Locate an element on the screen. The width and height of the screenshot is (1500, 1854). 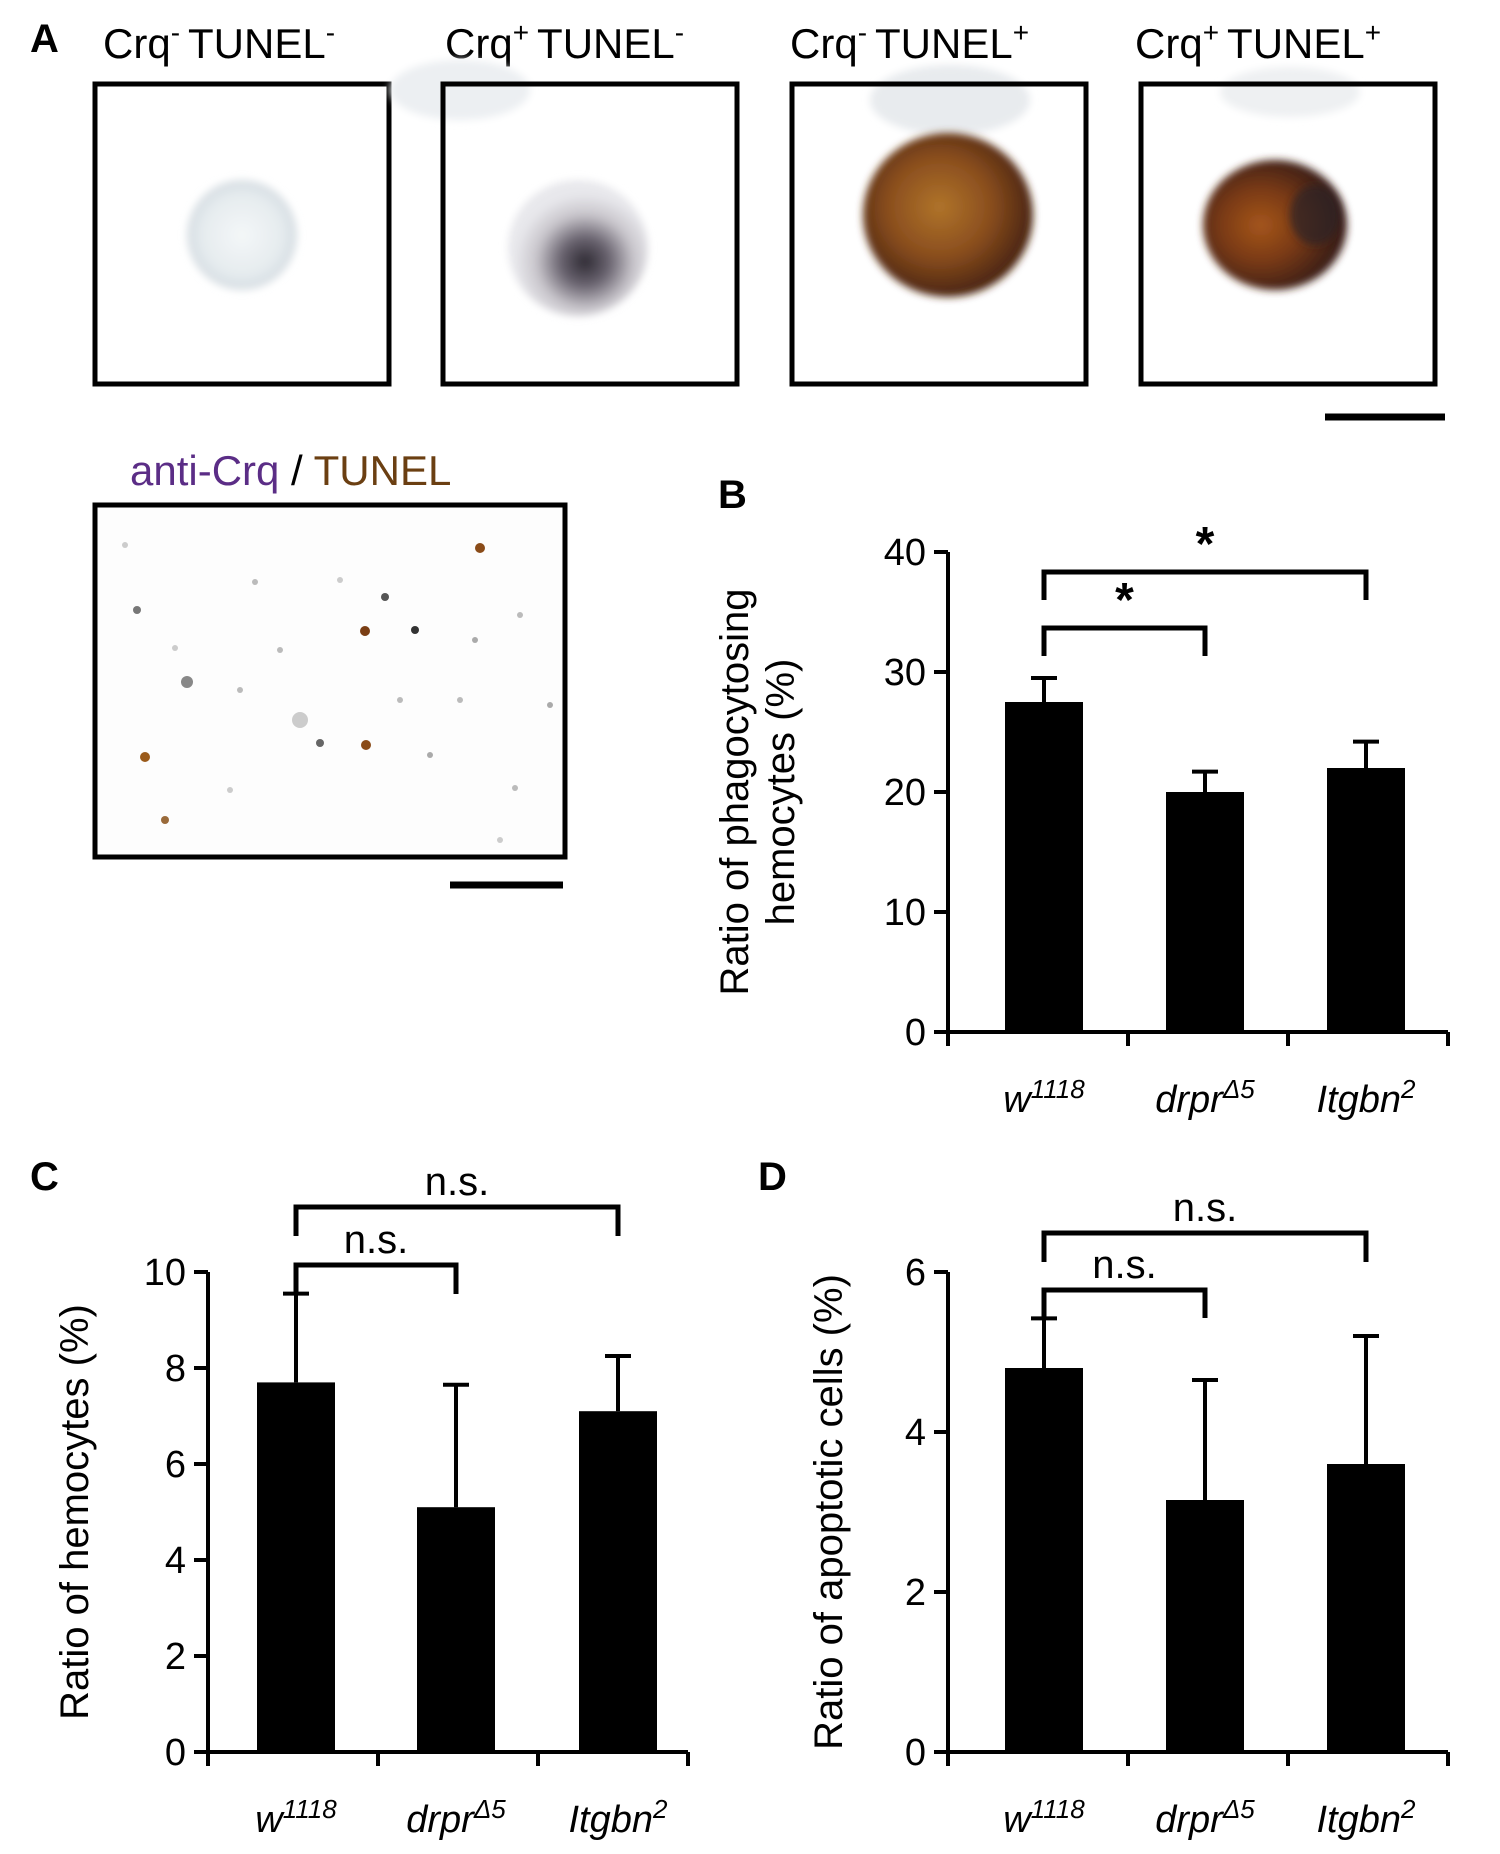
tile-title-4-base: Crq is located at coordinates (1169, 43).